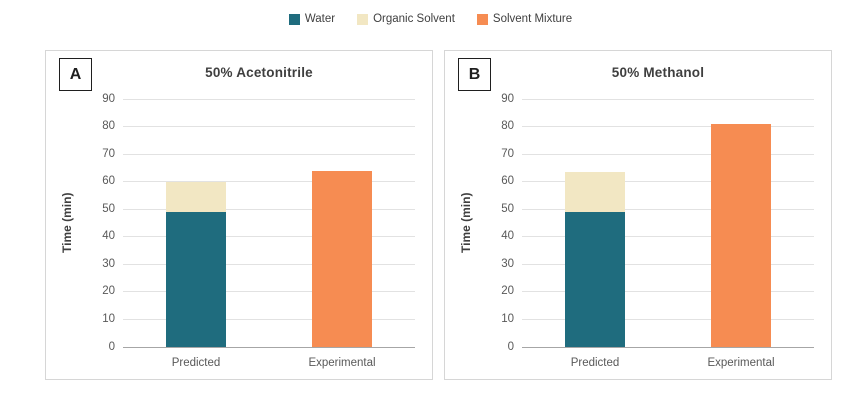 The width and height of the screenshot is (861, 401). I want to click on legend-item-solvent-mixture: Solvent Mixture, so click(524, 19).